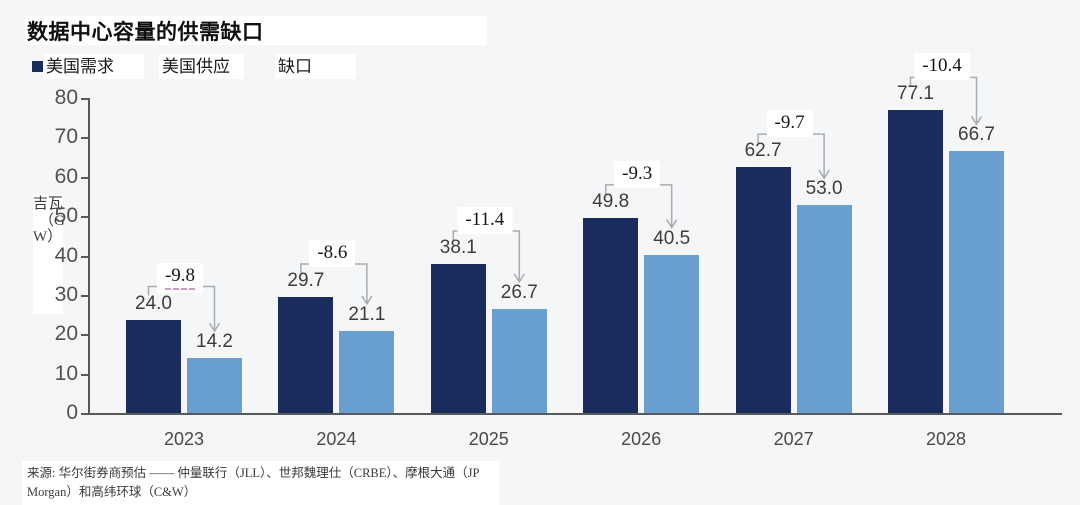 This screenshot has height=505, width=1080. Describe the element at coordinates (66, 373) in the screenshot. I see `y-tick-label-10: 10` at that location.